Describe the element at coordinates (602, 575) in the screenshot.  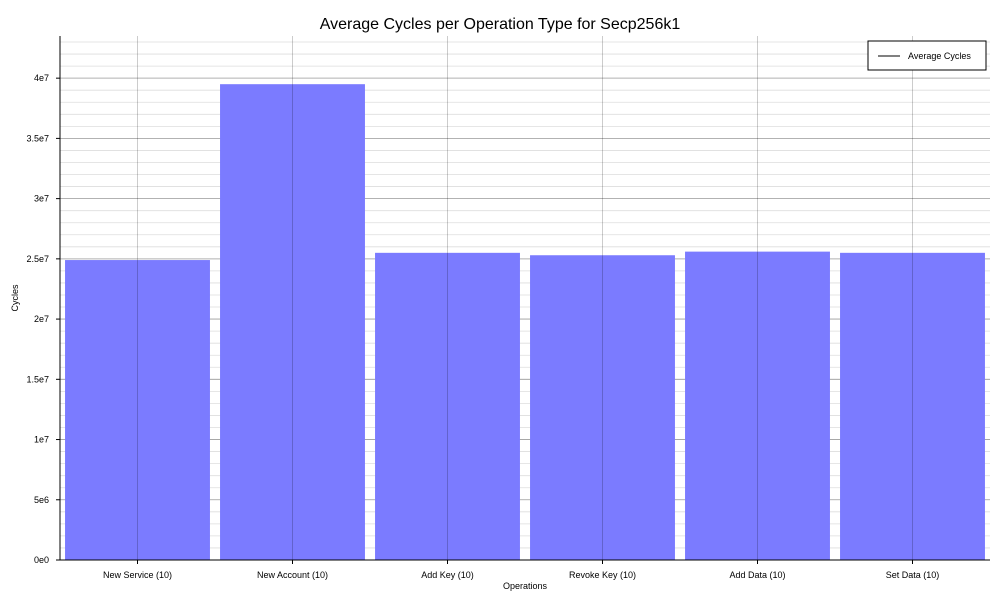
I see `x-tick-label: Revoke Key (10)` at that location.